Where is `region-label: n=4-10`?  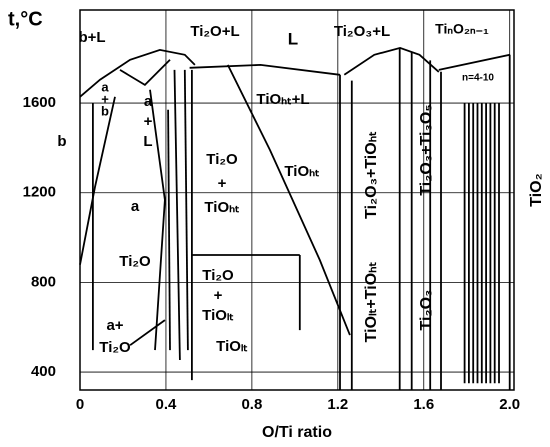
region-label: n=4-10 is located at coordinates (478, 78).